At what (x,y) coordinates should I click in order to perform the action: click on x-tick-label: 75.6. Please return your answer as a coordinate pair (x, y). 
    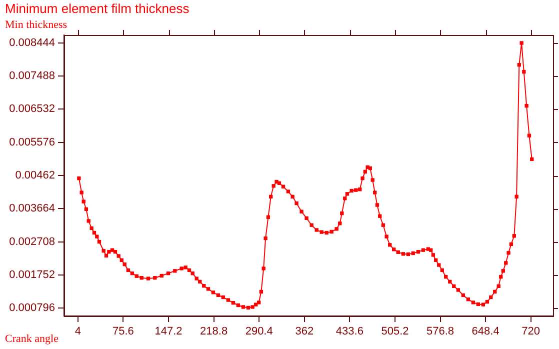
    Looking at the image, I should click on (123, 332).